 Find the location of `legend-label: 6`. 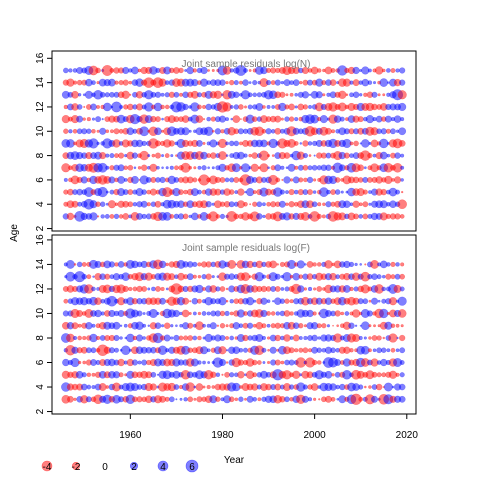

legend-label: 6 is located at coordinates (192, 467).